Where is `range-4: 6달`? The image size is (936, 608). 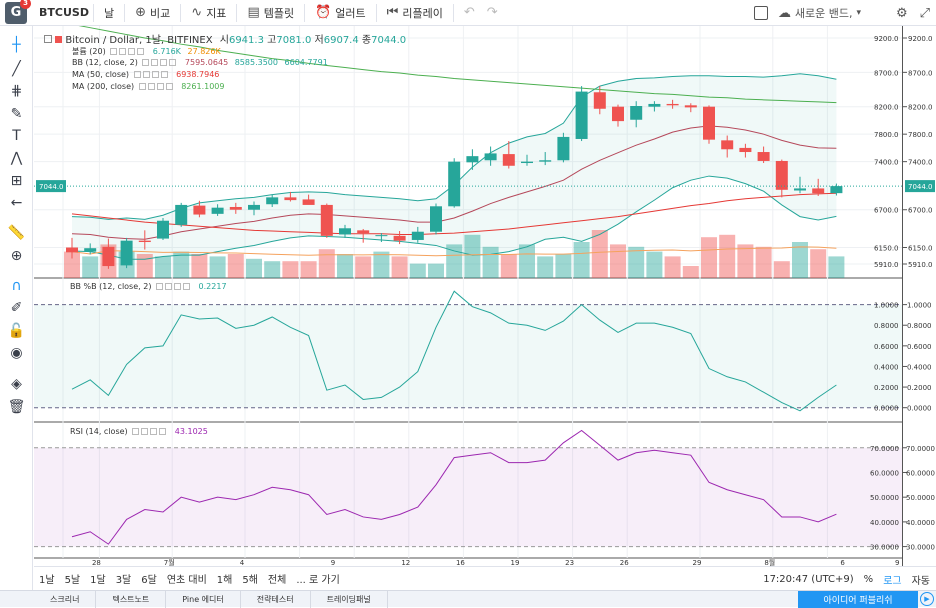
range-4: 6달 is located at coordinates (149, 580).